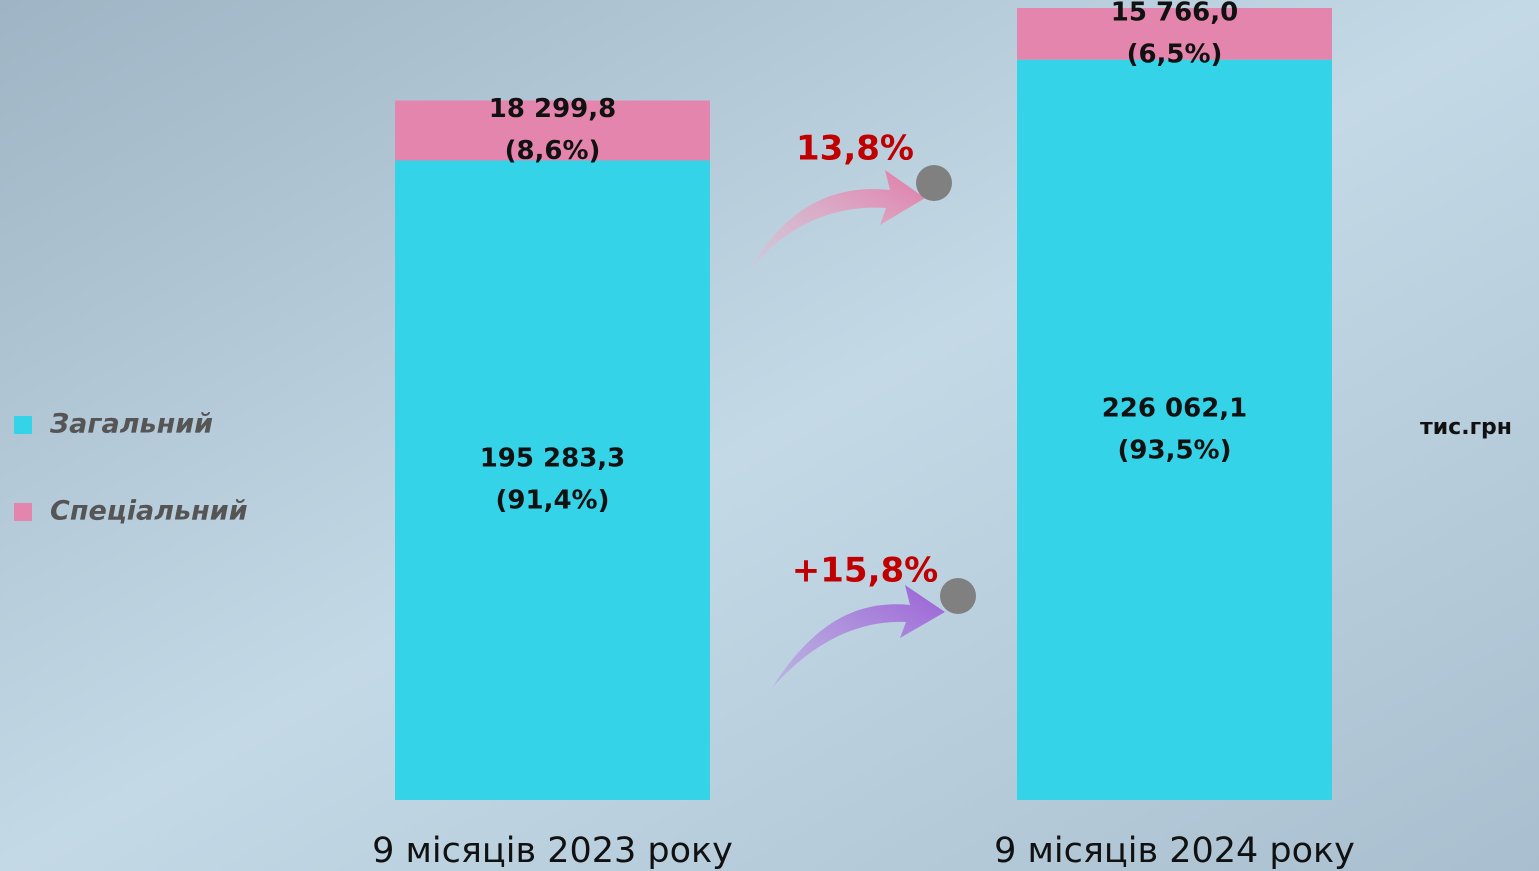 The width and height of the screenshot is (1539, 871). I want to click on legend-label: Загальний, so click(131, 424).